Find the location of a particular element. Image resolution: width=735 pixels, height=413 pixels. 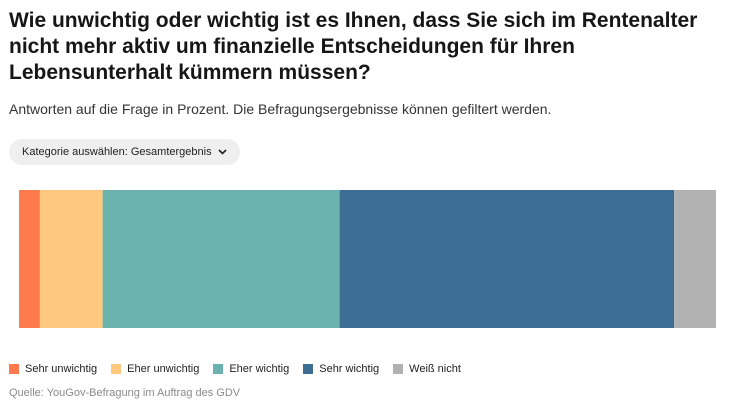

category-select: Kategorie auswählen: Gesamtergebnis is located at coordinates (124, 152).